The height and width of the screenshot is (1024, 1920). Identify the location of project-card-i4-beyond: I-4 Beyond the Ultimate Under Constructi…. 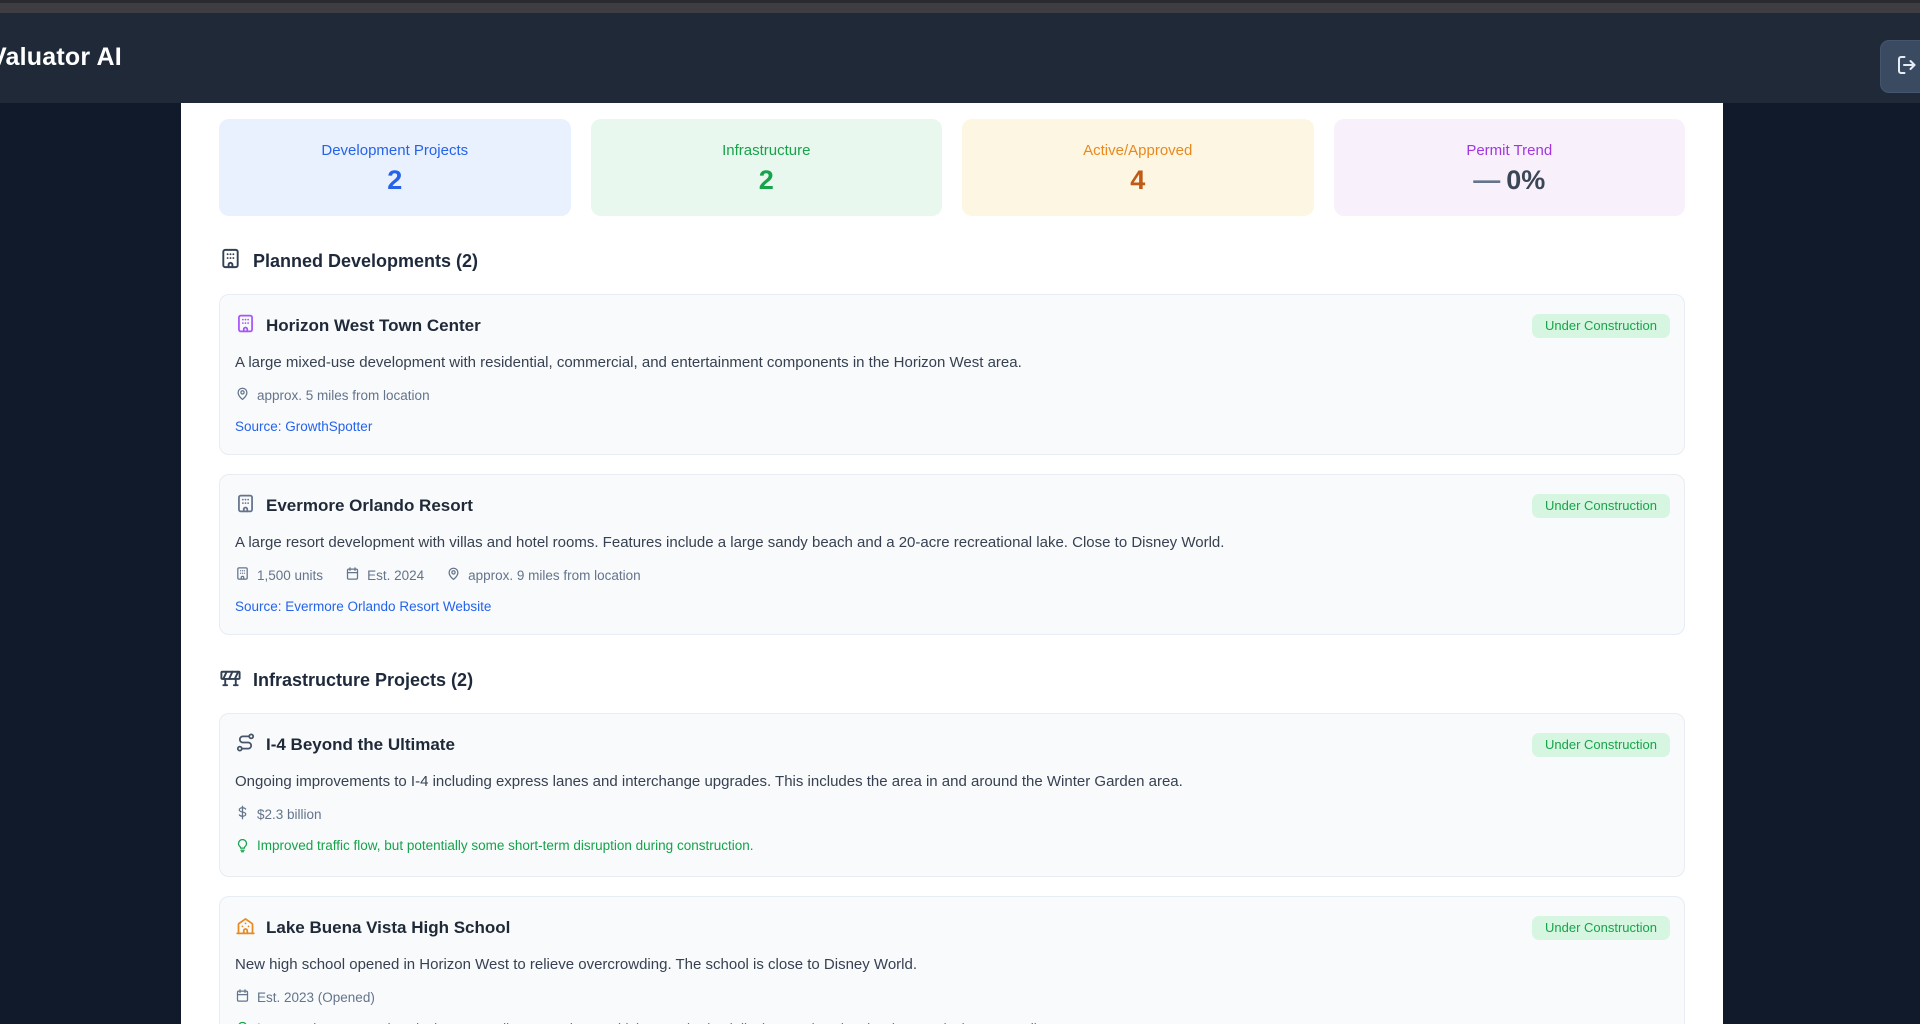
(952, 795).